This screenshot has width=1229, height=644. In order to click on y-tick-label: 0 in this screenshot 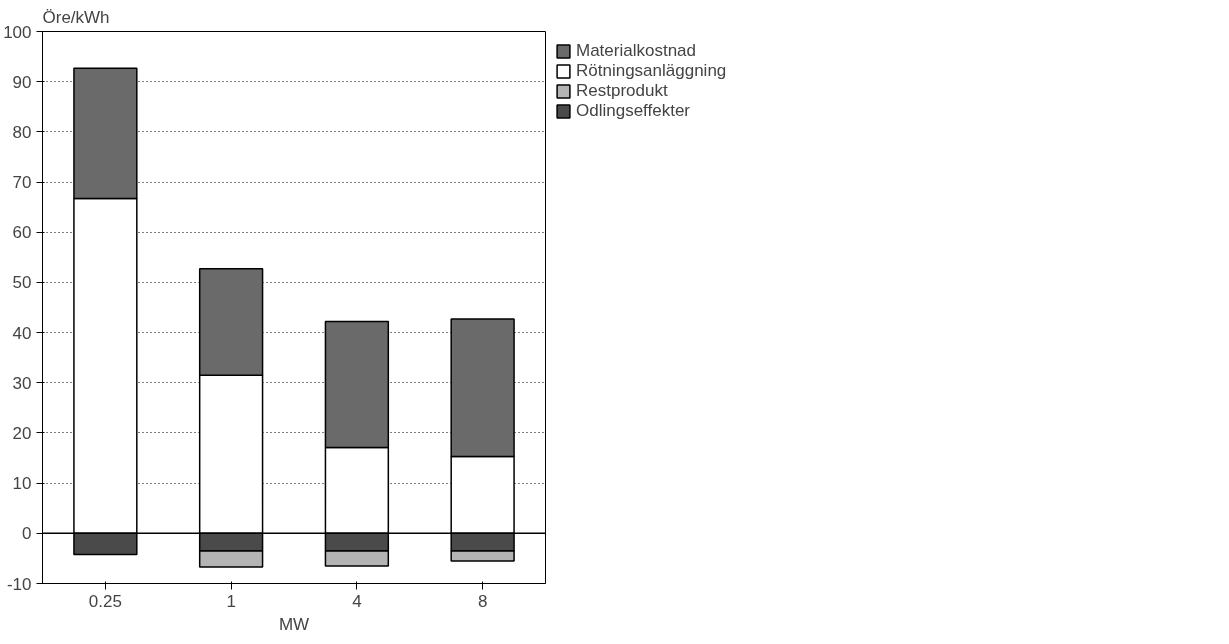, I will do `click(27, 534)`.